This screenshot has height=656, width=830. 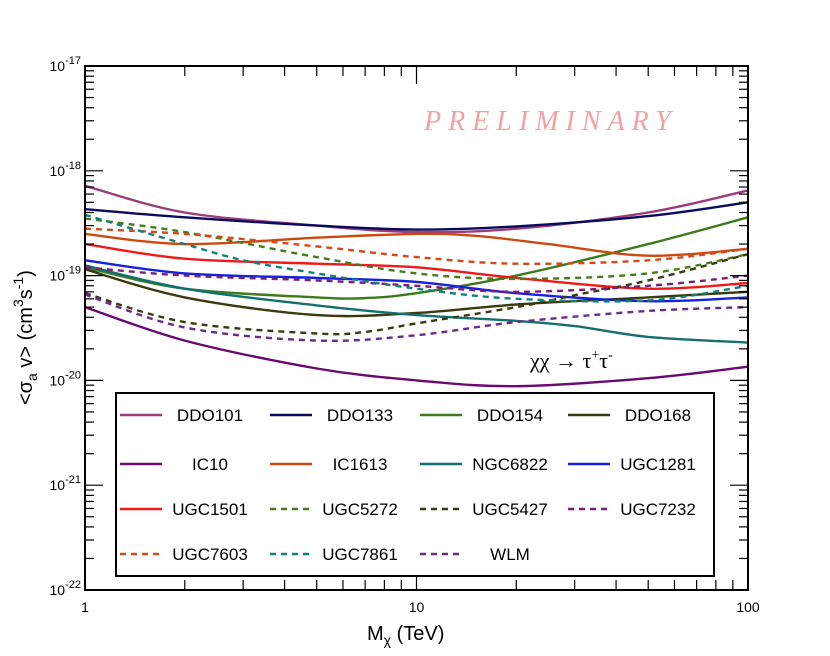 I want to click on y-tick-label: 10-19, so click(x=65, y=274).